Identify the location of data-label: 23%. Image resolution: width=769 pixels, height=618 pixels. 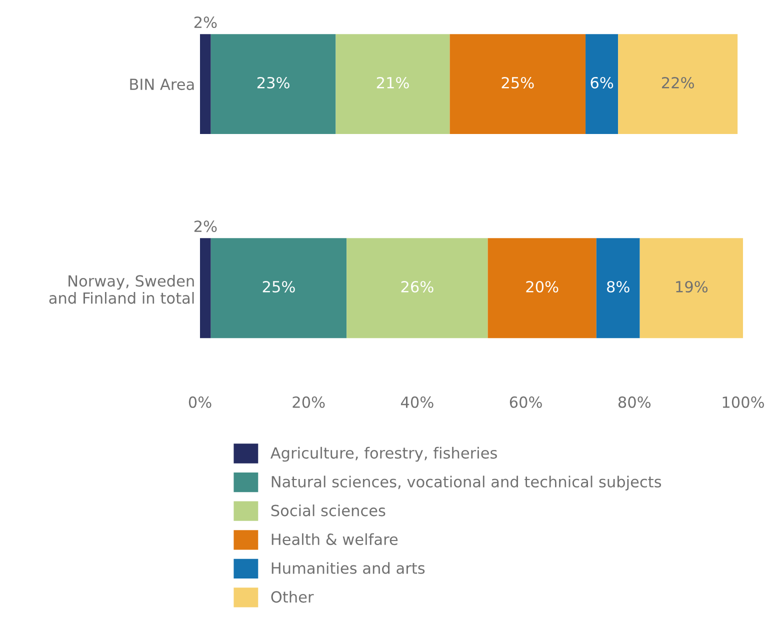
(273, 82).